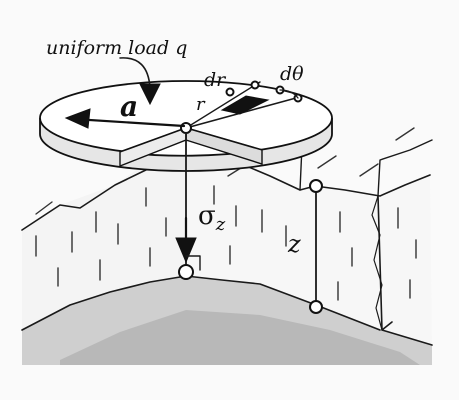 The height and width of the screenshot is (400, 459). Describe the element at coordinates (201, 104) in the screenshot. I see `radius-r-label: r` at that location.